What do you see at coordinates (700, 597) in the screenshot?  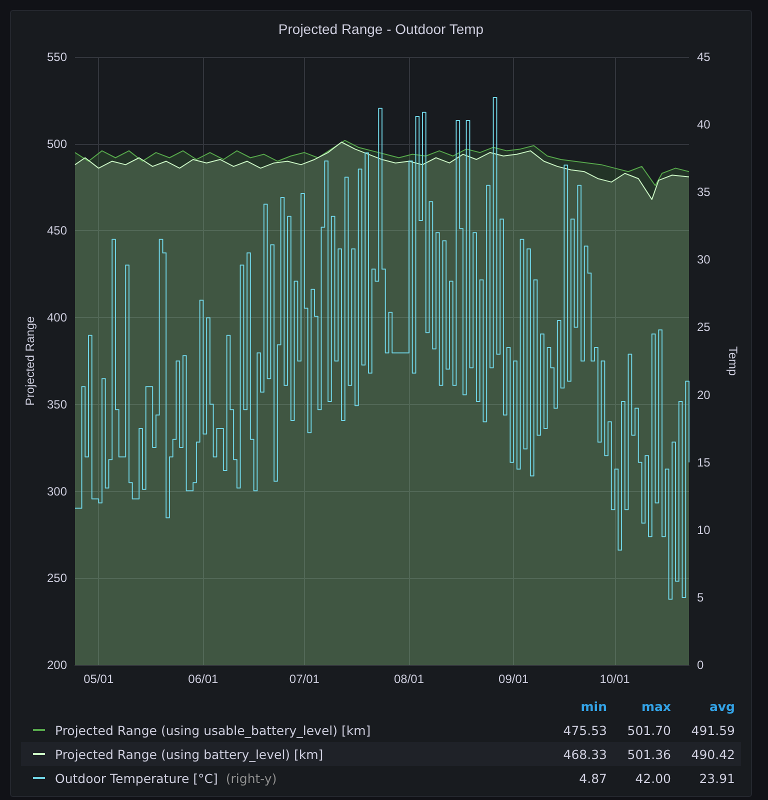 I see `y2-tick-label: 5` at bounding box center [700, 597].